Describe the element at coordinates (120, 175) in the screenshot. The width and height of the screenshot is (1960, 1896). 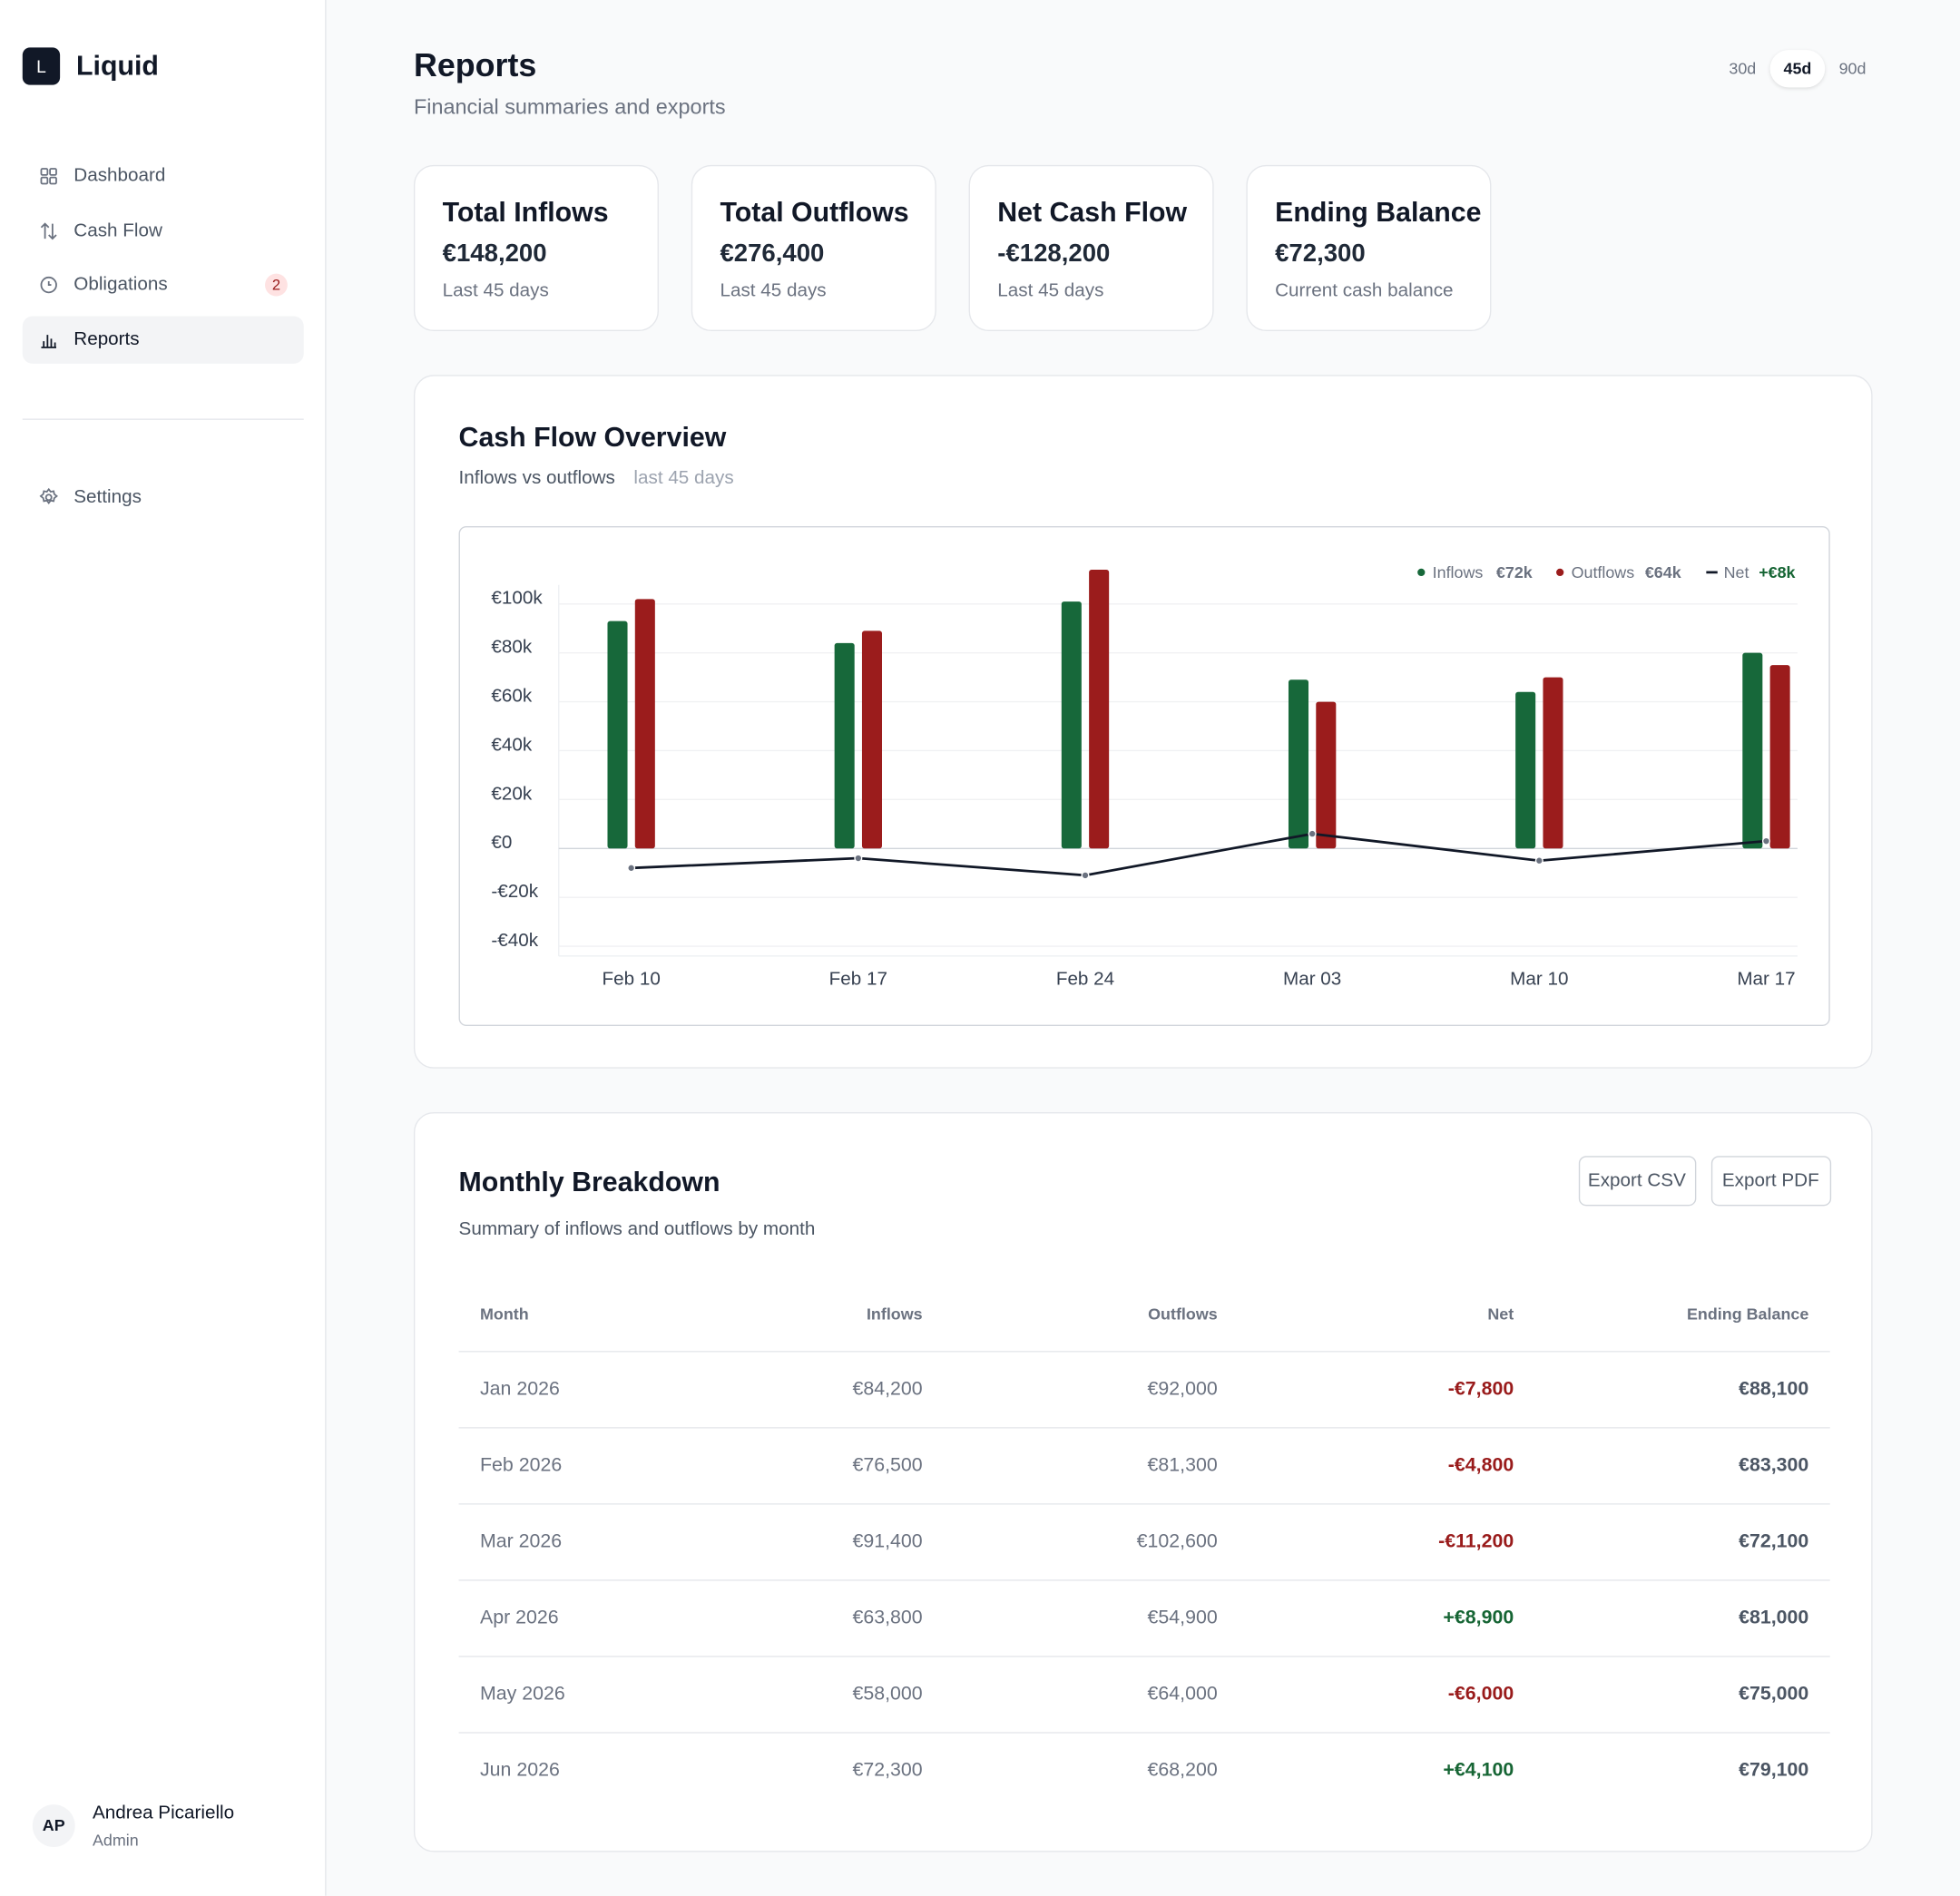
I see `nav-label: Dashboard` at that location.